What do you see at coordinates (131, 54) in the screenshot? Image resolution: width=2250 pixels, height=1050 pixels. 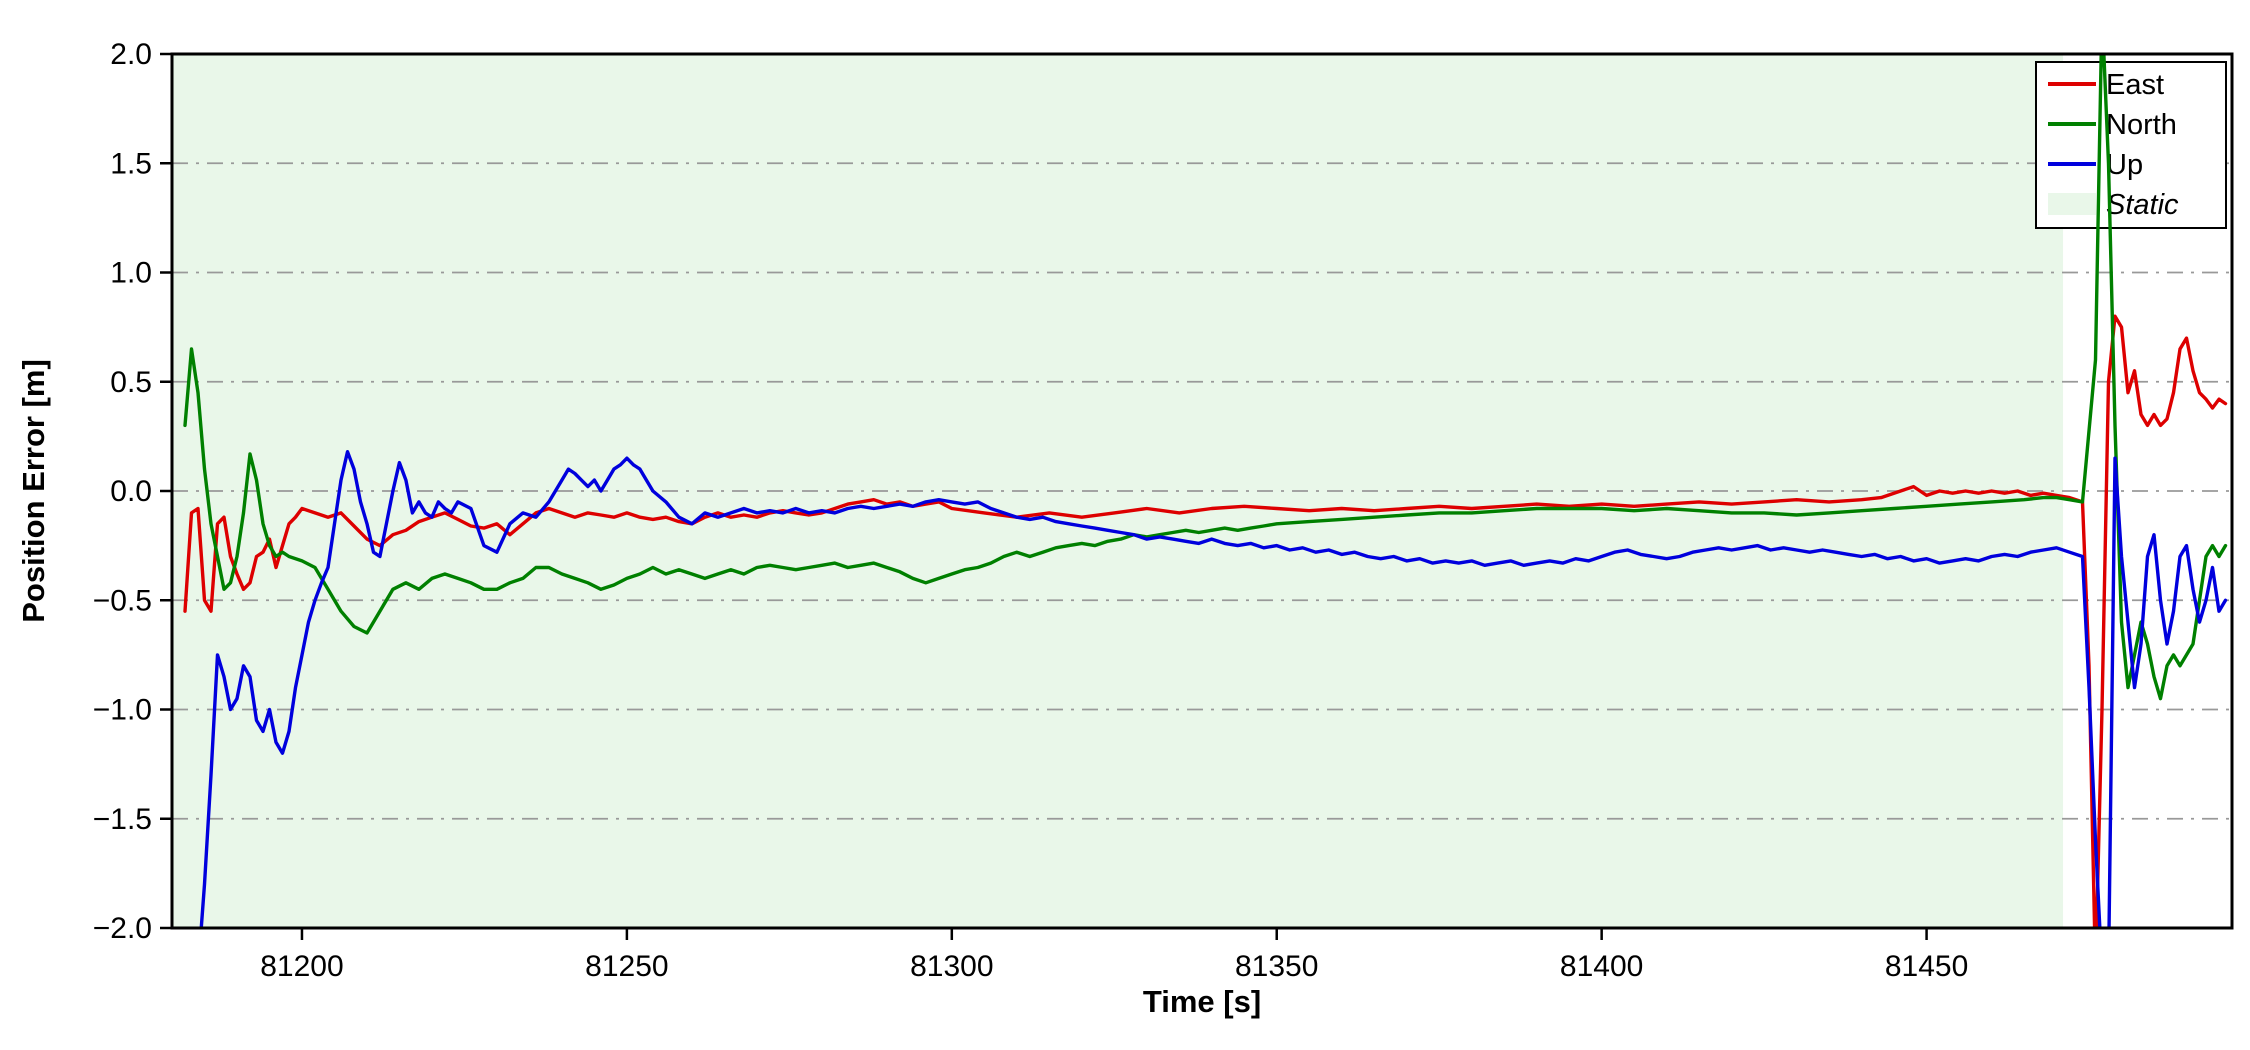 I see `y-tick-label: 2.0` at bounding box center [131, 54].